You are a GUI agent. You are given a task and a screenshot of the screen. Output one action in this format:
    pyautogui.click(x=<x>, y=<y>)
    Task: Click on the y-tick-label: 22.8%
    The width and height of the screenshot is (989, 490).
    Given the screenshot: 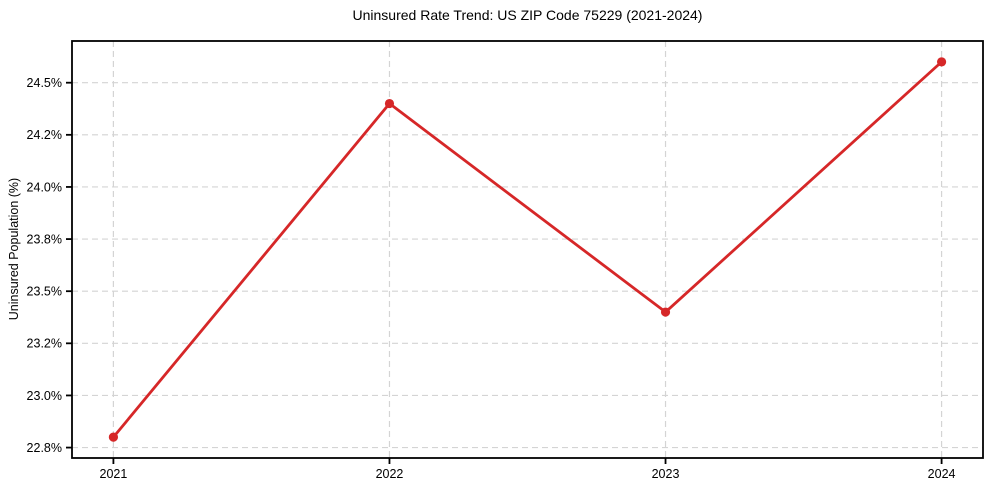 What is the action you would take?
    pyautogui.click(x=44, y=448)
    